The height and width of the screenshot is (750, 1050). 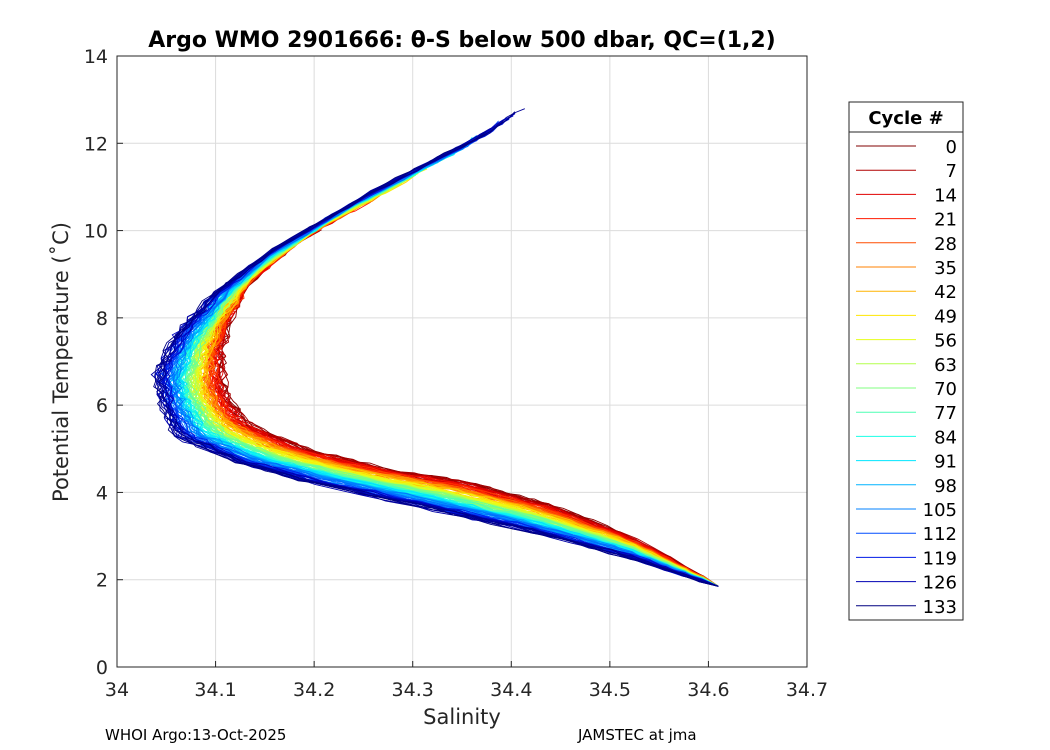 I want to click on legend-label-126: 126, so click(x=940, y=583).